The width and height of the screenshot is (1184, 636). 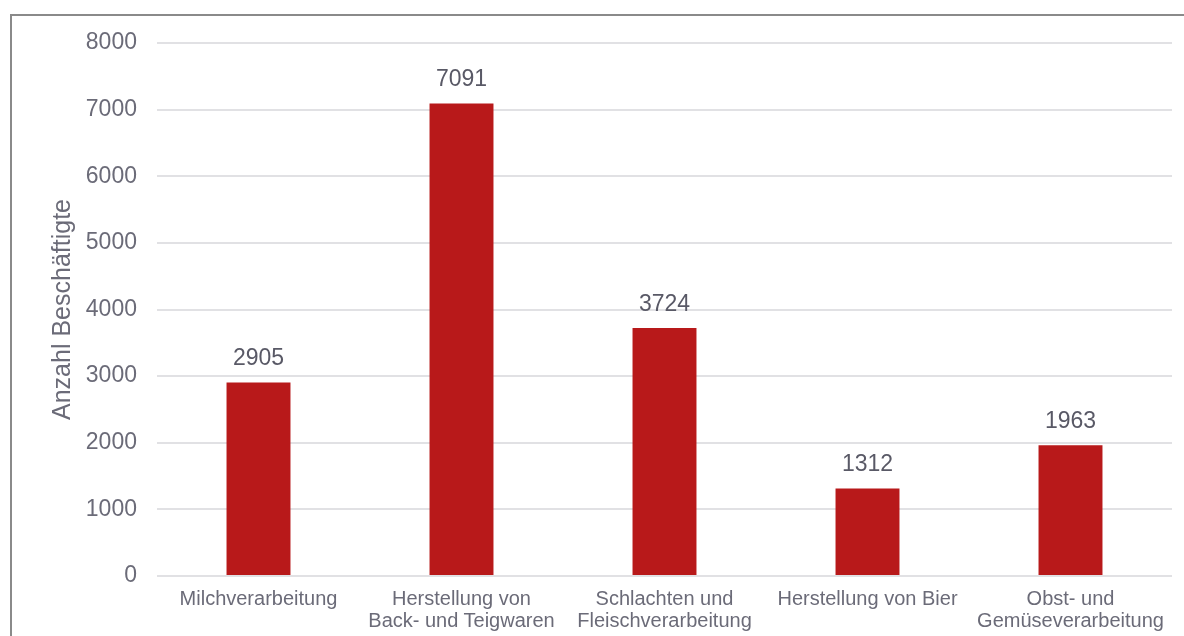 I want to click on y-axis-title: Anzahl Beschäftigte, so click(x=60, y=309).